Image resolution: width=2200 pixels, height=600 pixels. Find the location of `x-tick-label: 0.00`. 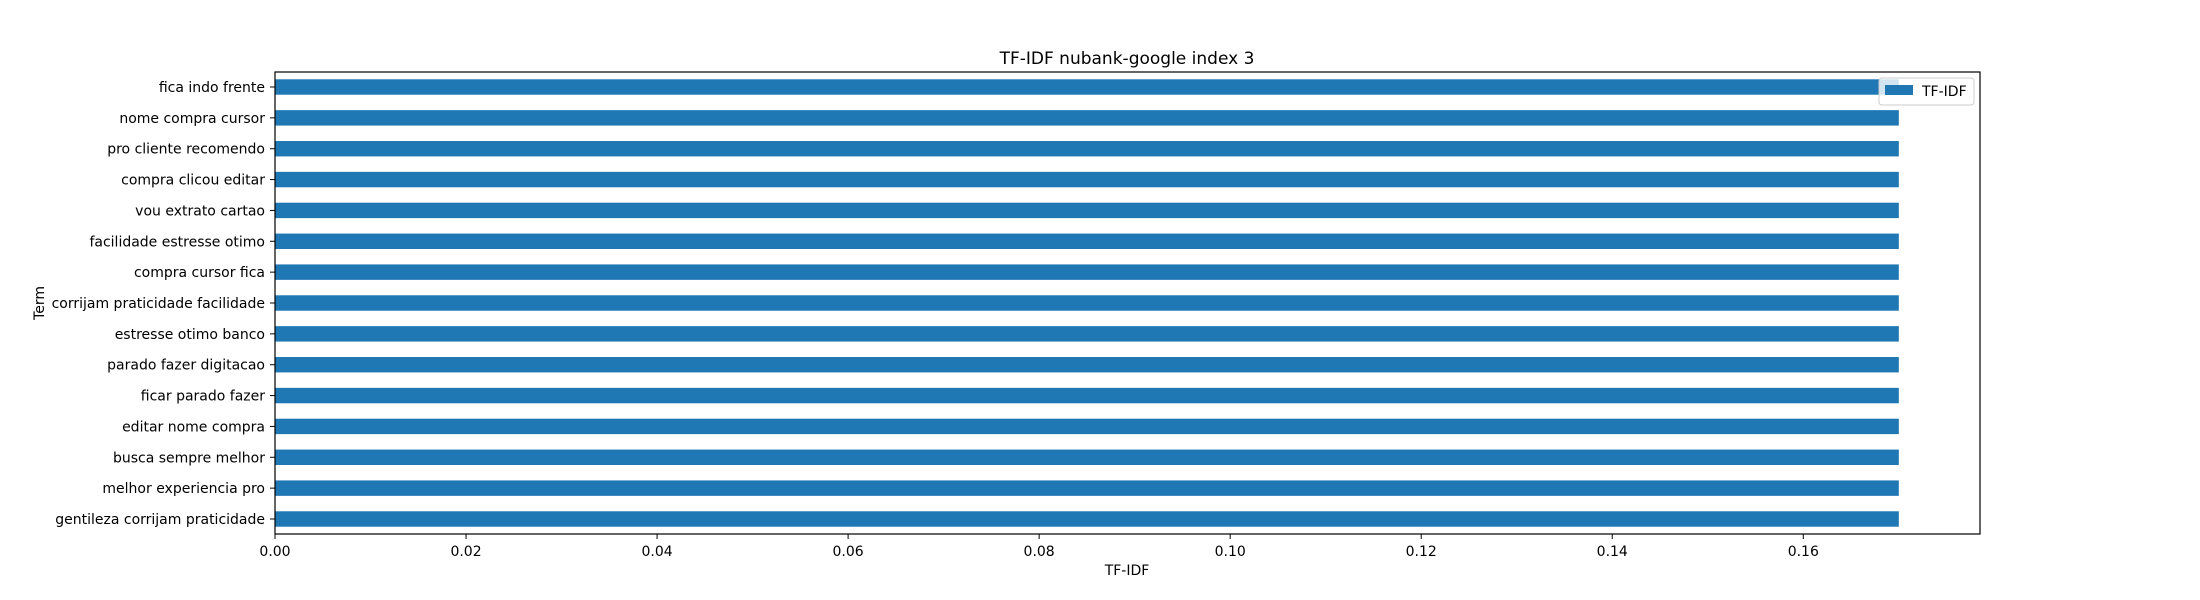

x-tick-label: 0.00 is located at coordinates (274, 552).